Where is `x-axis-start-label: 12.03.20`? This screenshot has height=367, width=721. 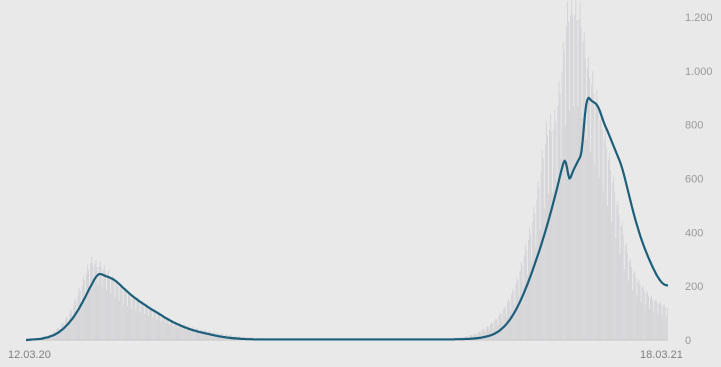
x-axis-start-label: 12.03.20 is located at coordinates (29, 355).